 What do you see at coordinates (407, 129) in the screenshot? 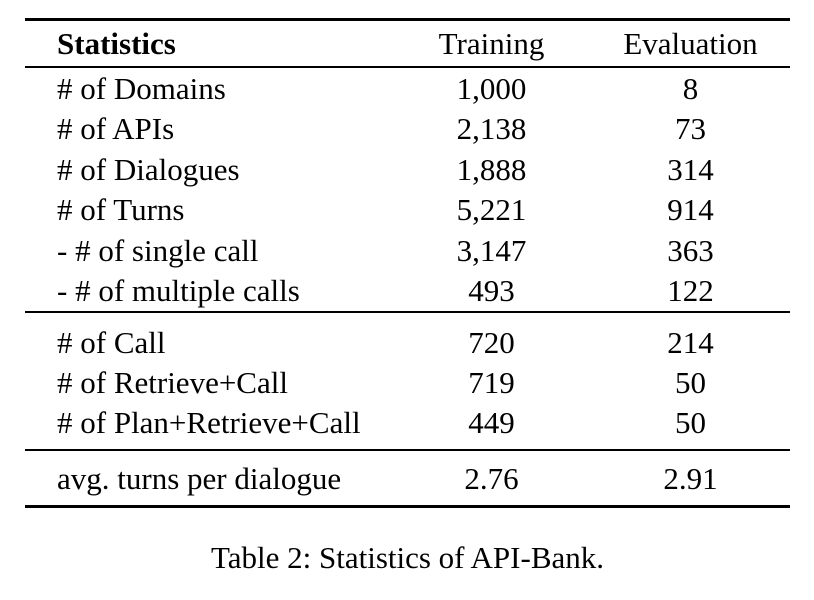
I see `table-row: # of APIs 2,138 73` at bounding box center [407, 129].